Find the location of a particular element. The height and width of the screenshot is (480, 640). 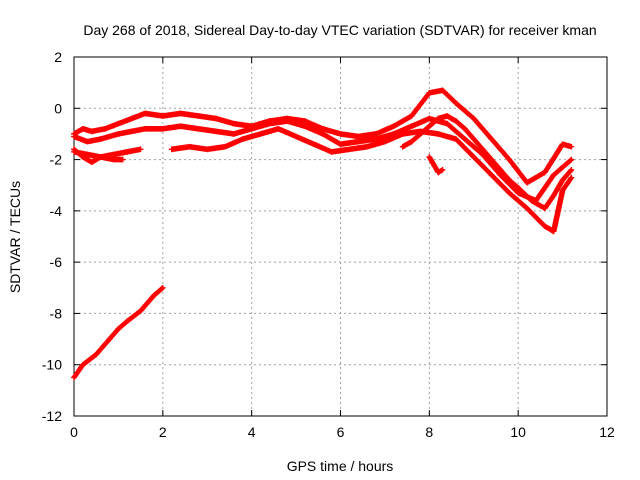

series-track-h is located at coordinates (436, 165).